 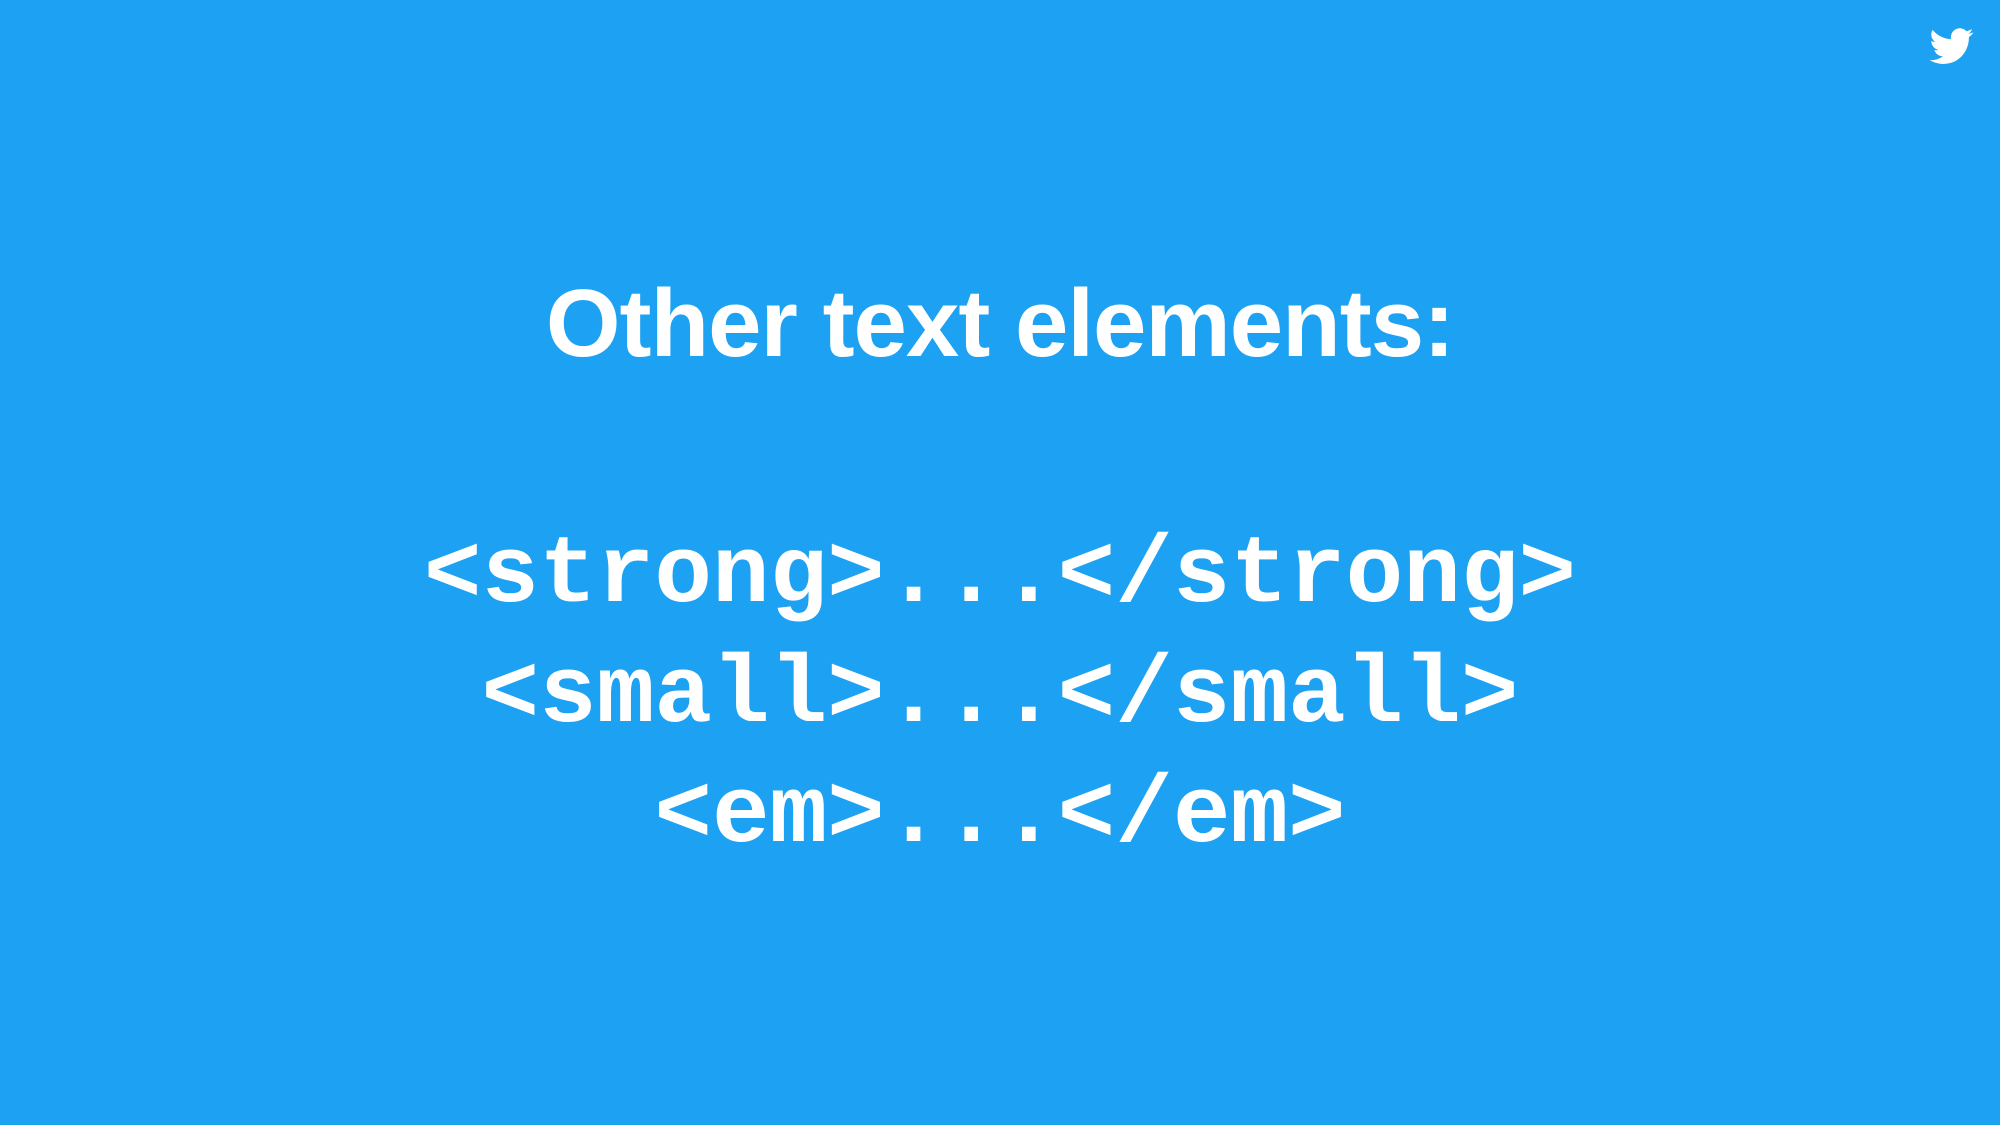 I want to click on code-line-small: <small>...</small>, so click(x=1000, y=695).